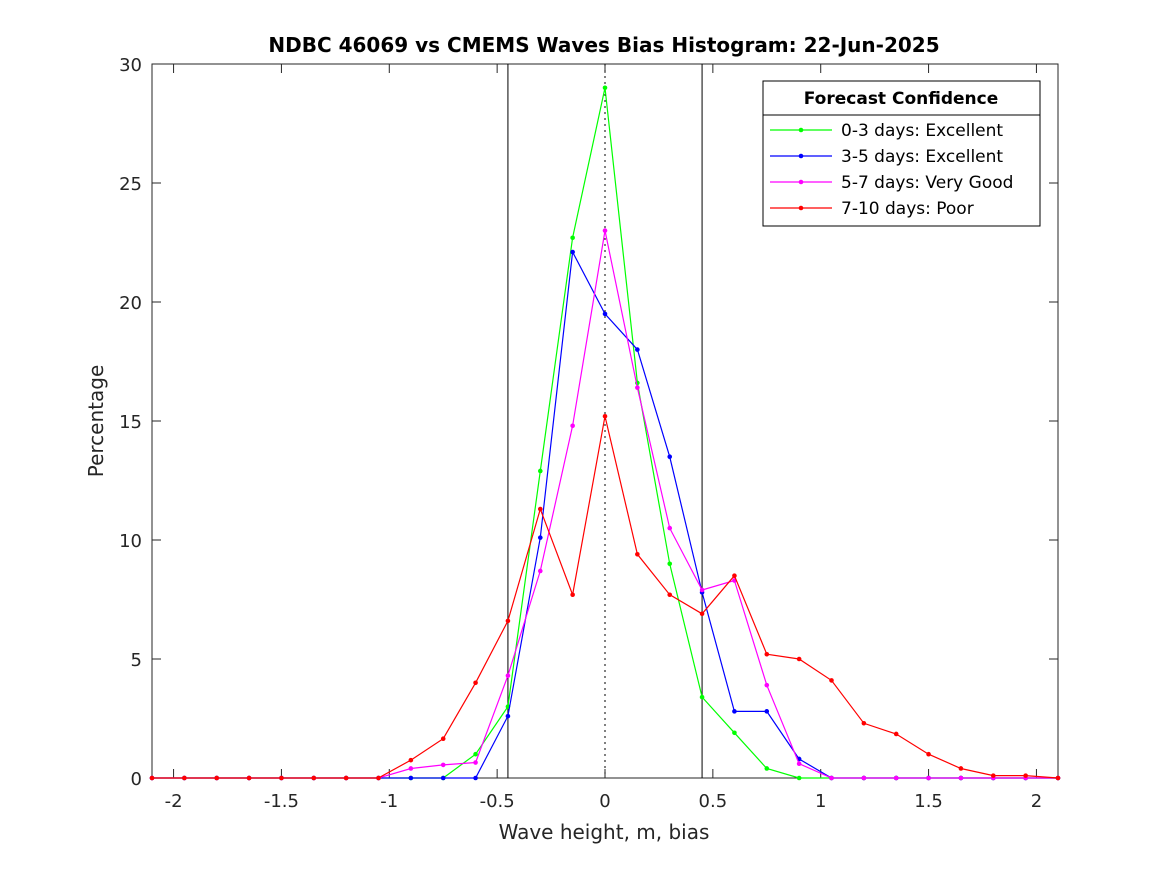 Image resolution: width=1167 pixels, height=875 pixels. What do you see at coordinates (713, 801) in the screenshot?
I see `x-tick-label: 0.5` at bounding box center [713, 801].